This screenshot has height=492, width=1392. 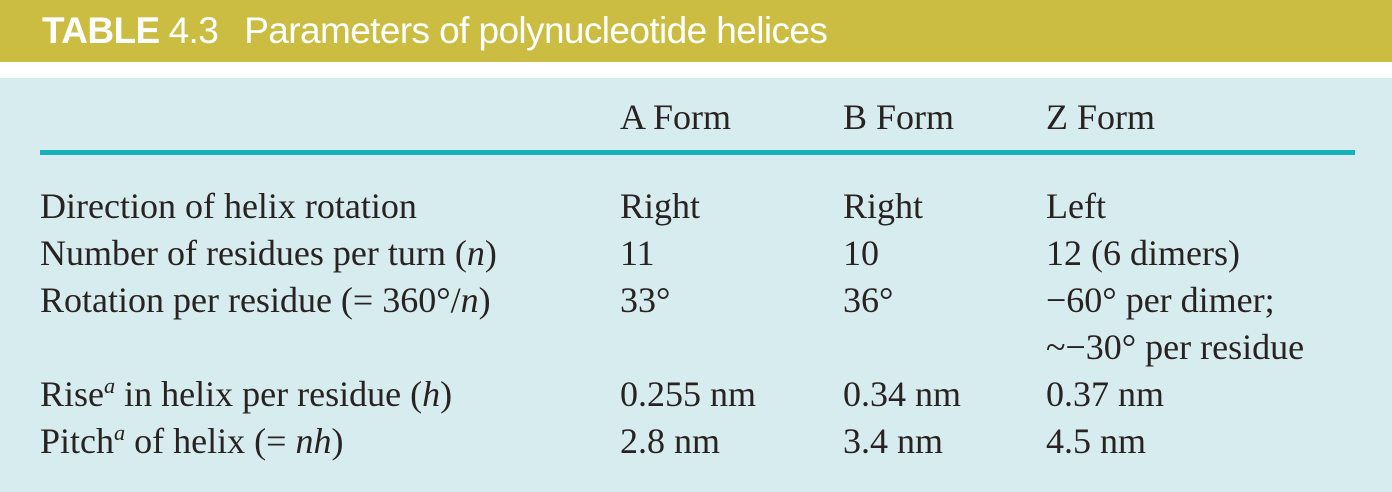 What do you see at coordinates (268, 252) in the screenshot?
I see `row-label: Number of residues per turn (n)` at bounding box center [268, 252].